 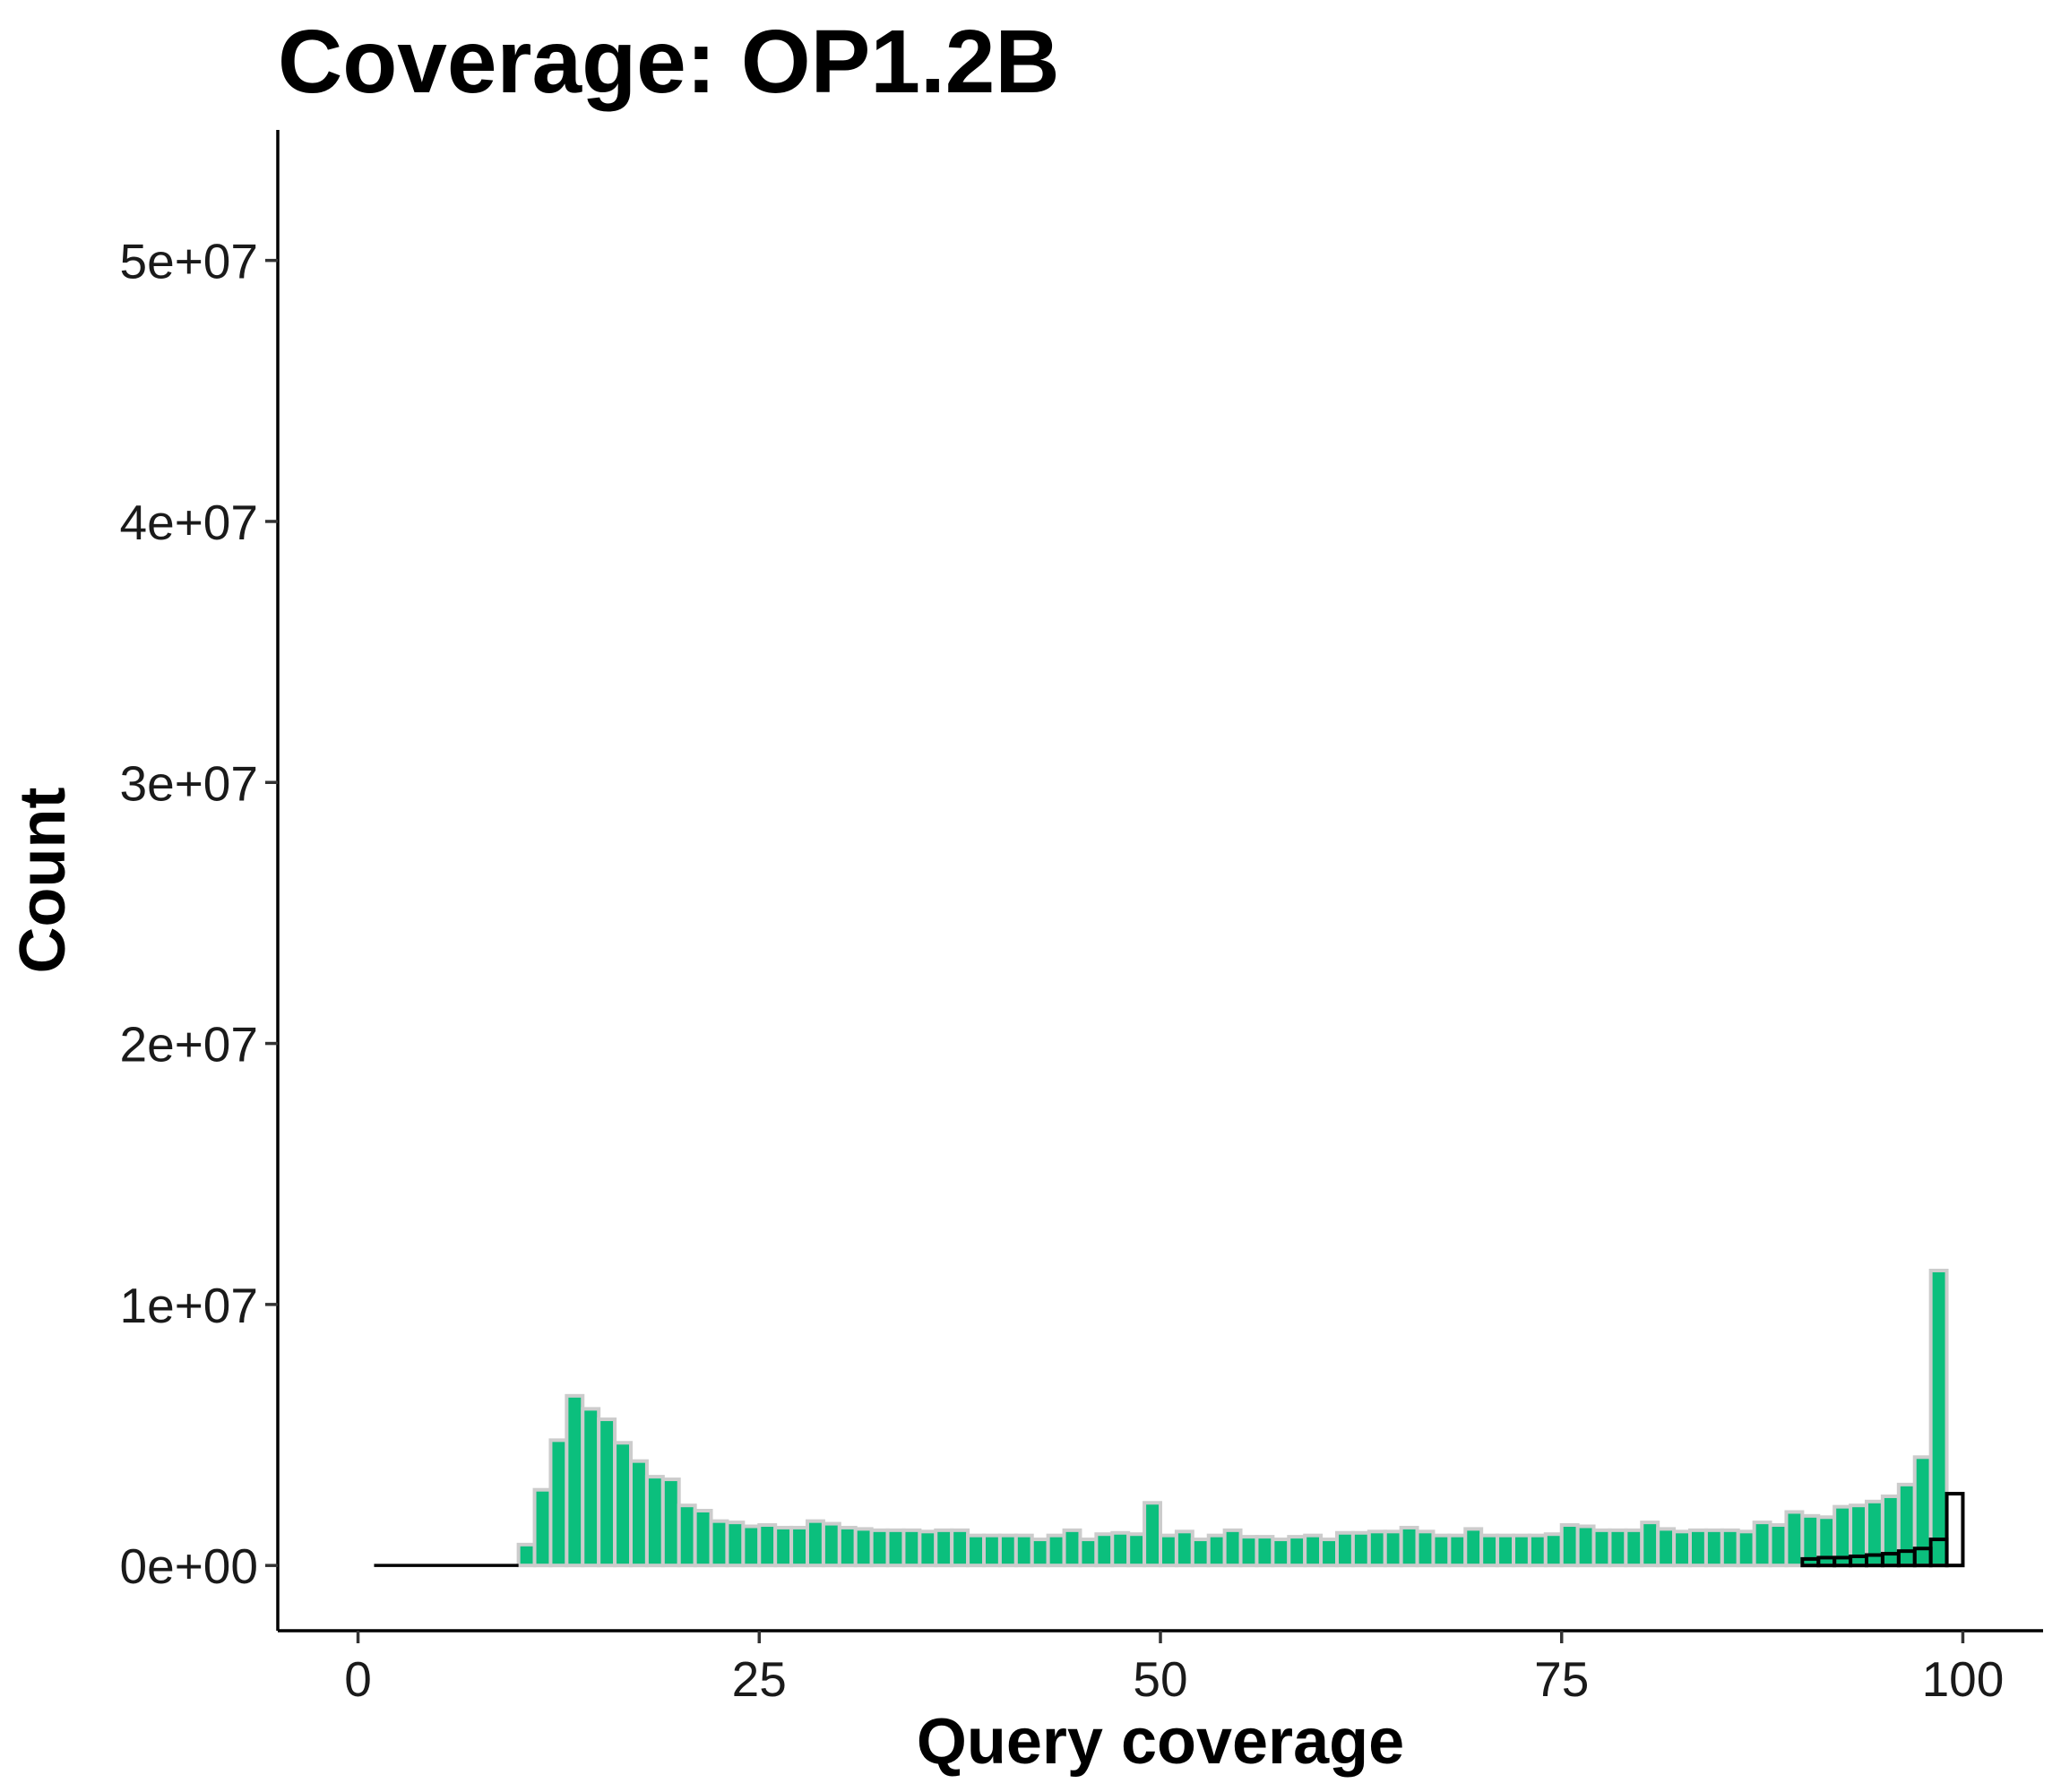 What do you see at coordinates (189, 522) in the screenshot?
I see `y-tick-label-4: 4e+07` at bounding box center [189, 522].